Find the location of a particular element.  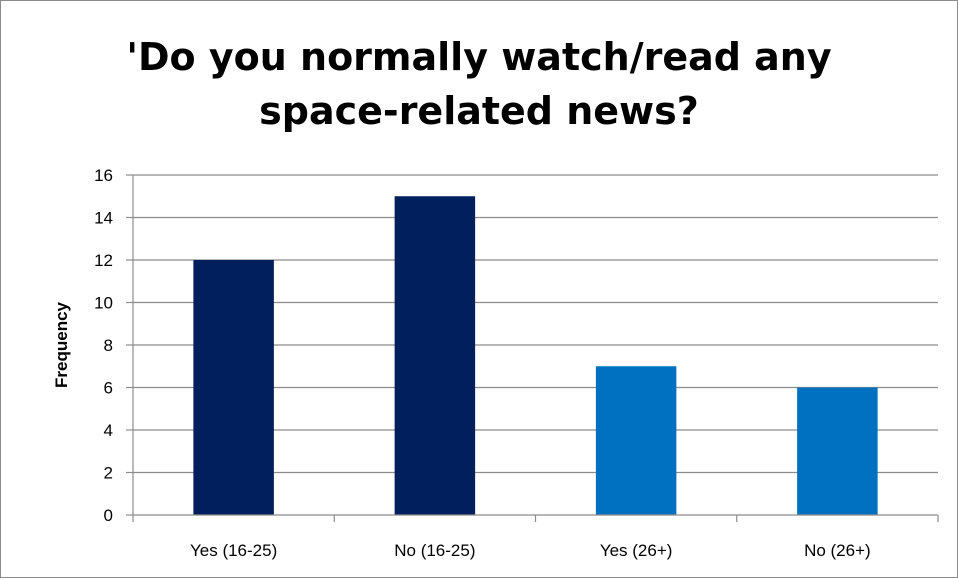

x-tick-label: No (26+) is located at coordinates (837, 550).